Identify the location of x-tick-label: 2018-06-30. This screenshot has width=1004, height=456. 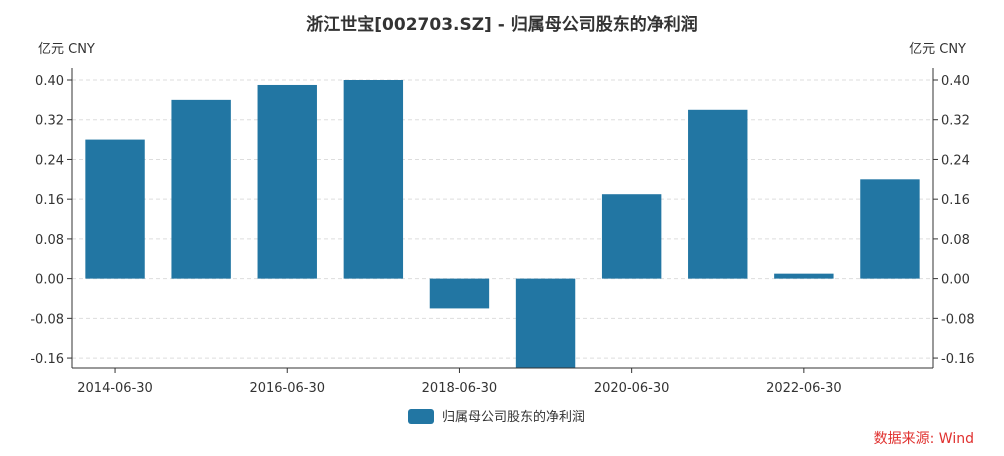
(460, 388).